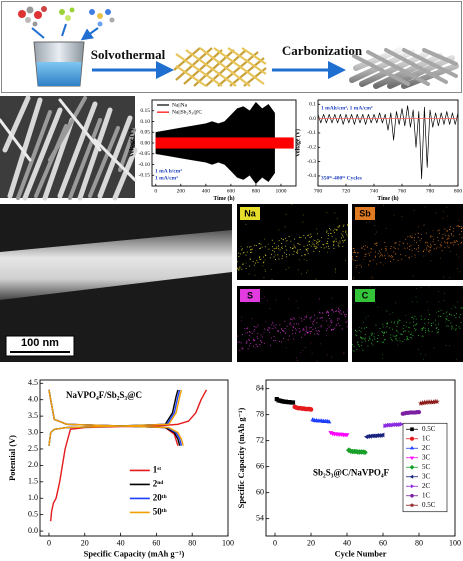 This screenshot has height=561, width=463. I want to click on y-axis-label: Potential (V), so click(12, 458).